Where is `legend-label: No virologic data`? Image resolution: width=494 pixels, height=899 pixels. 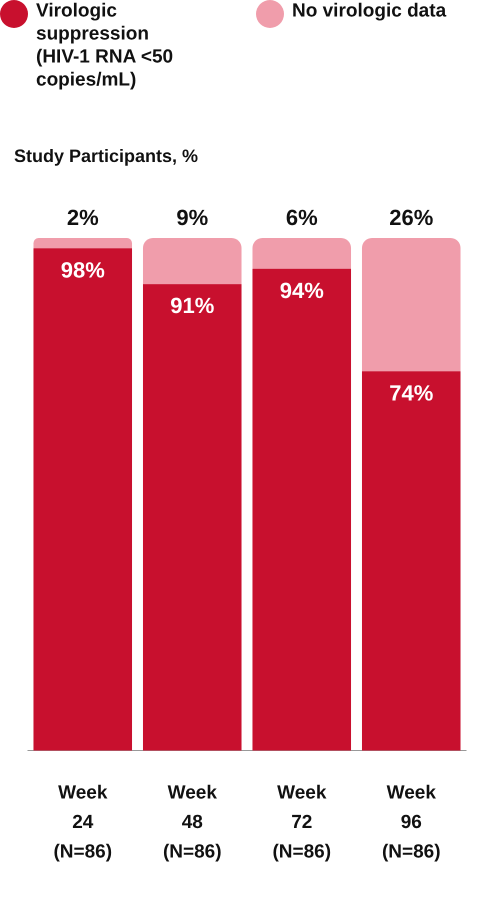 legend-label: No virologic data is located at coordinates (369, 11).